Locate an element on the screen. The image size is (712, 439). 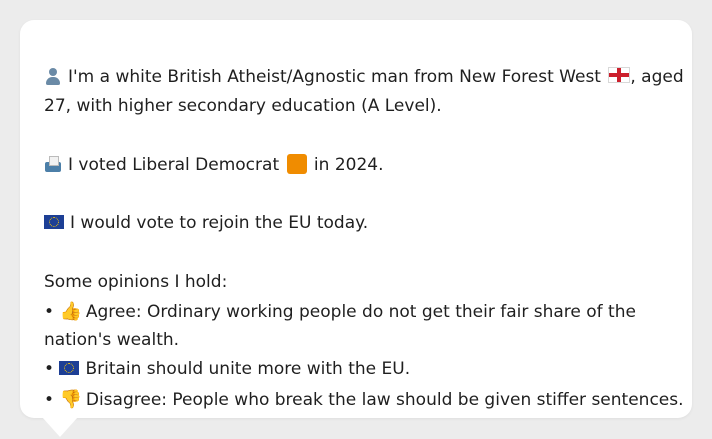
opinion-text: nation's wealth. is located at coordinates (112, 340).